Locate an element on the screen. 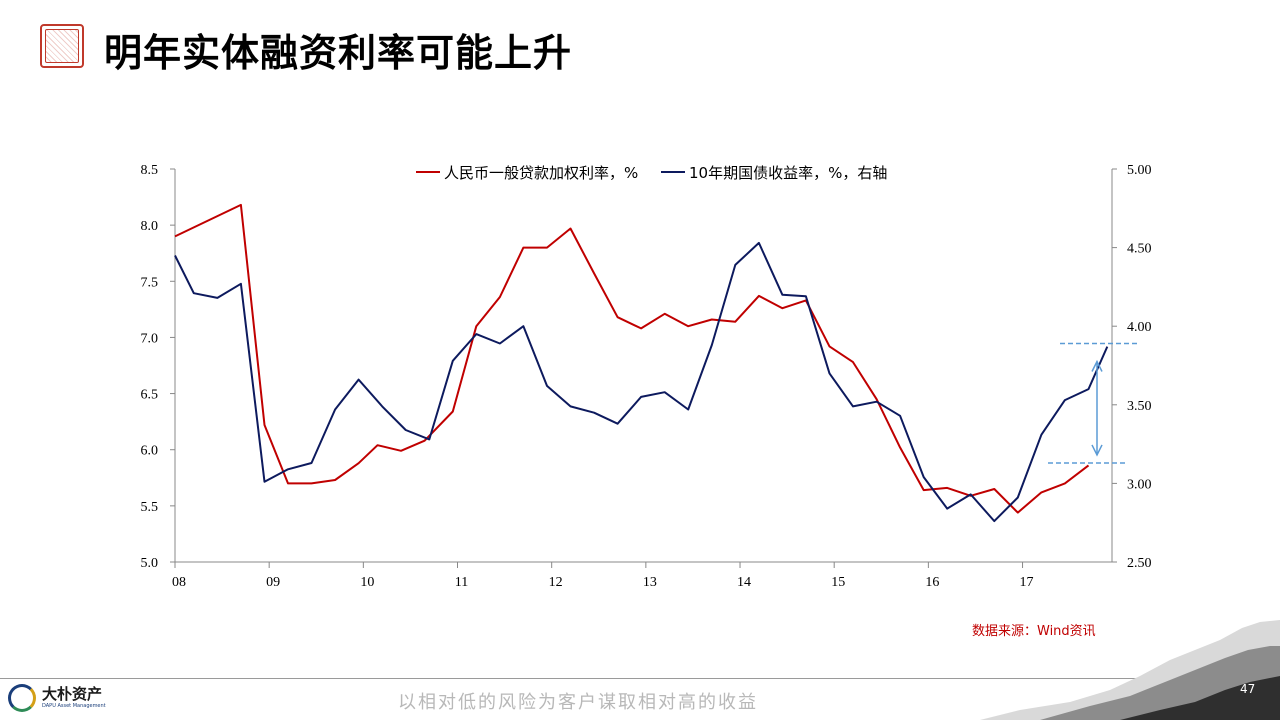 This screenshot has width=1280, height=720. company-logo: 大朴资产 DAPU Asset Management is located at coordinates (57, 698).